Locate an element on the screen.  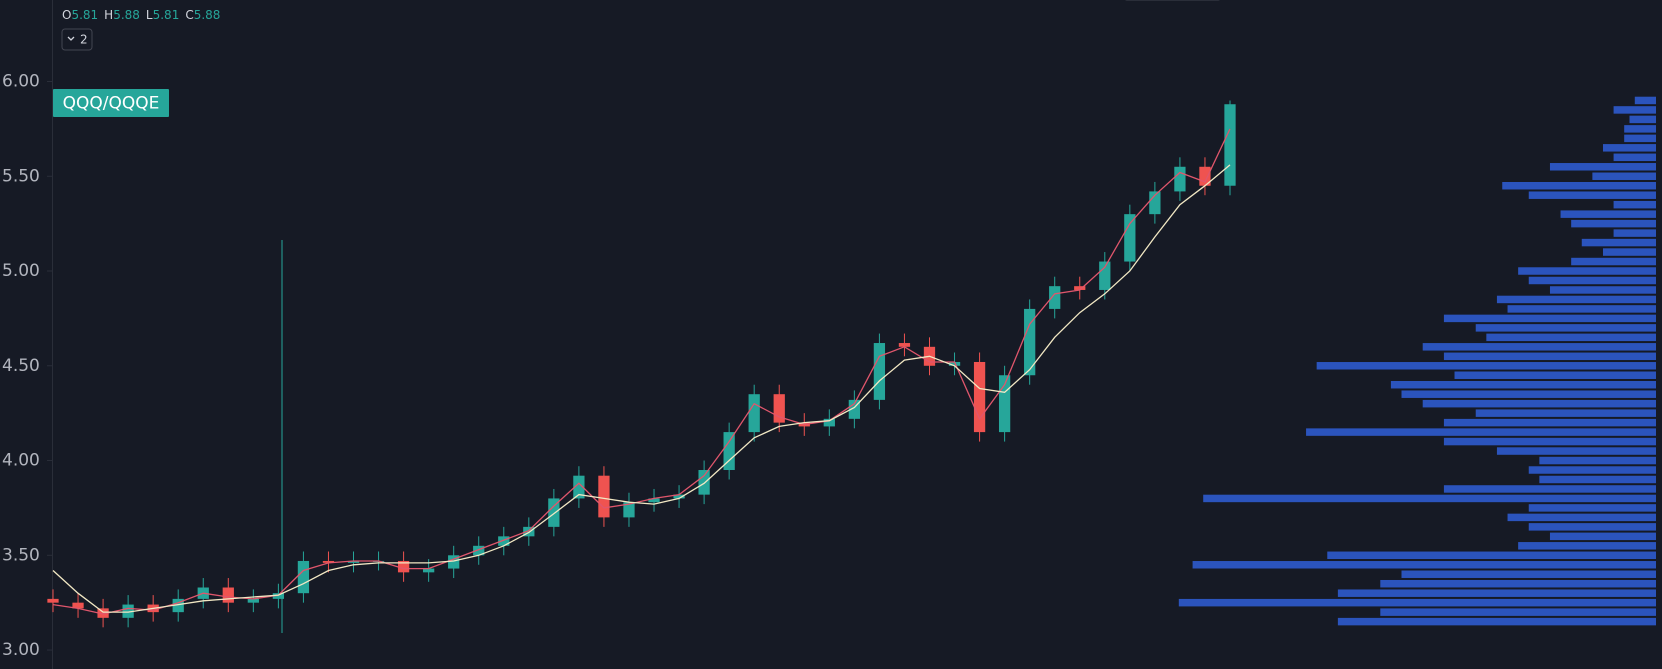
indicator-toggle: 2 is located at coordinates (77, 39).